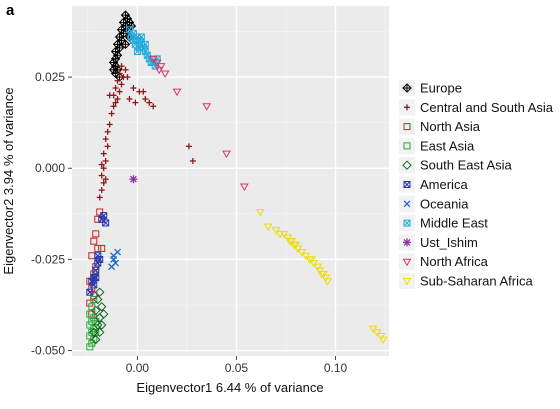  Describe the element at coordinates (48, 259) in the screenshot. I see `y-tick-label: -0.025` at that location.